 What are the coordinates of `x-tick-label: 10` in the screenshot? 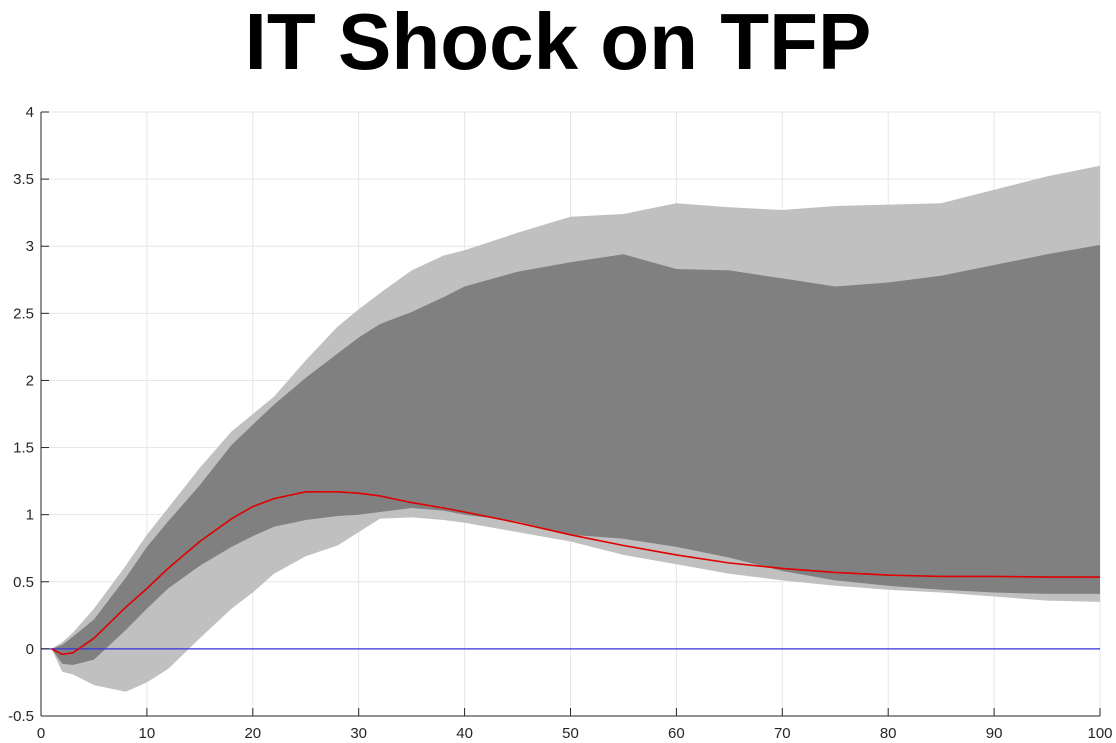 It's located at (147, 733).